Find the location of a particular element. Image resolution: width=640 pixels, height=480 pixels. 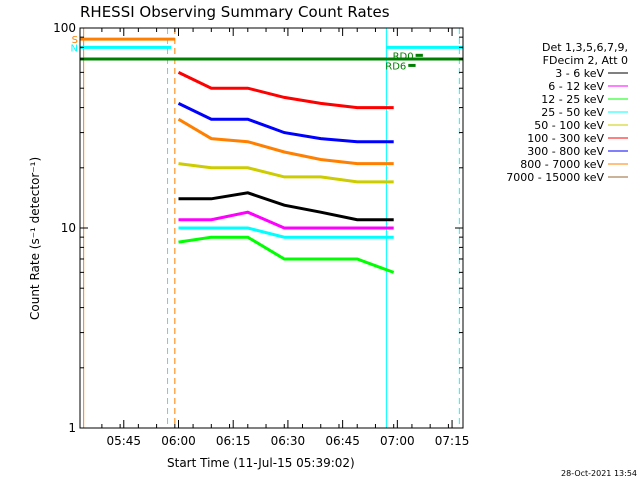

x-tick-label-5: 07:00 is located at coordinates (397, 441).